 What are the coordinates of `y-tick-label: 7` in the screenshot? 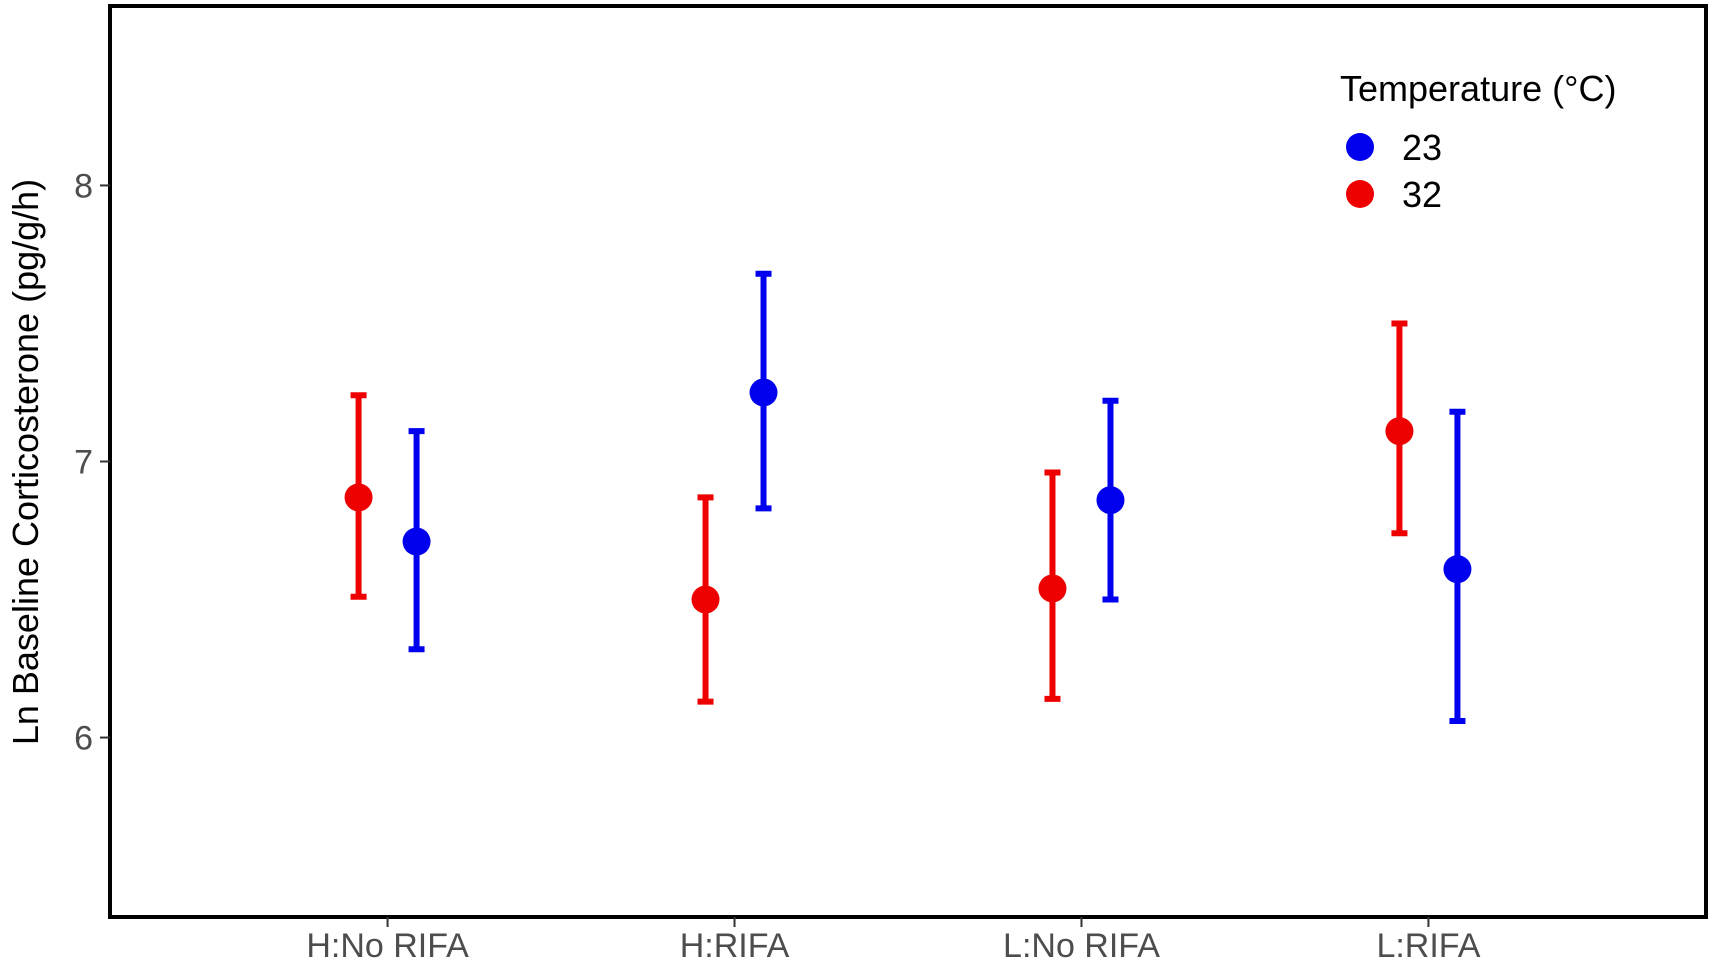 It's located at (83, 463).